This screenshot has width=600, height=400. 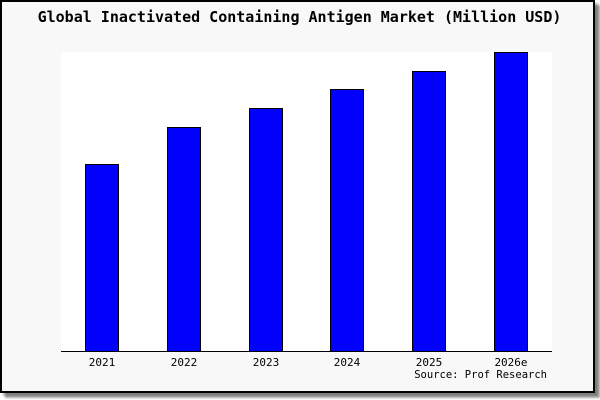 I want to click on x-axis-label-2021: 2021, so click(x=102, y=362).